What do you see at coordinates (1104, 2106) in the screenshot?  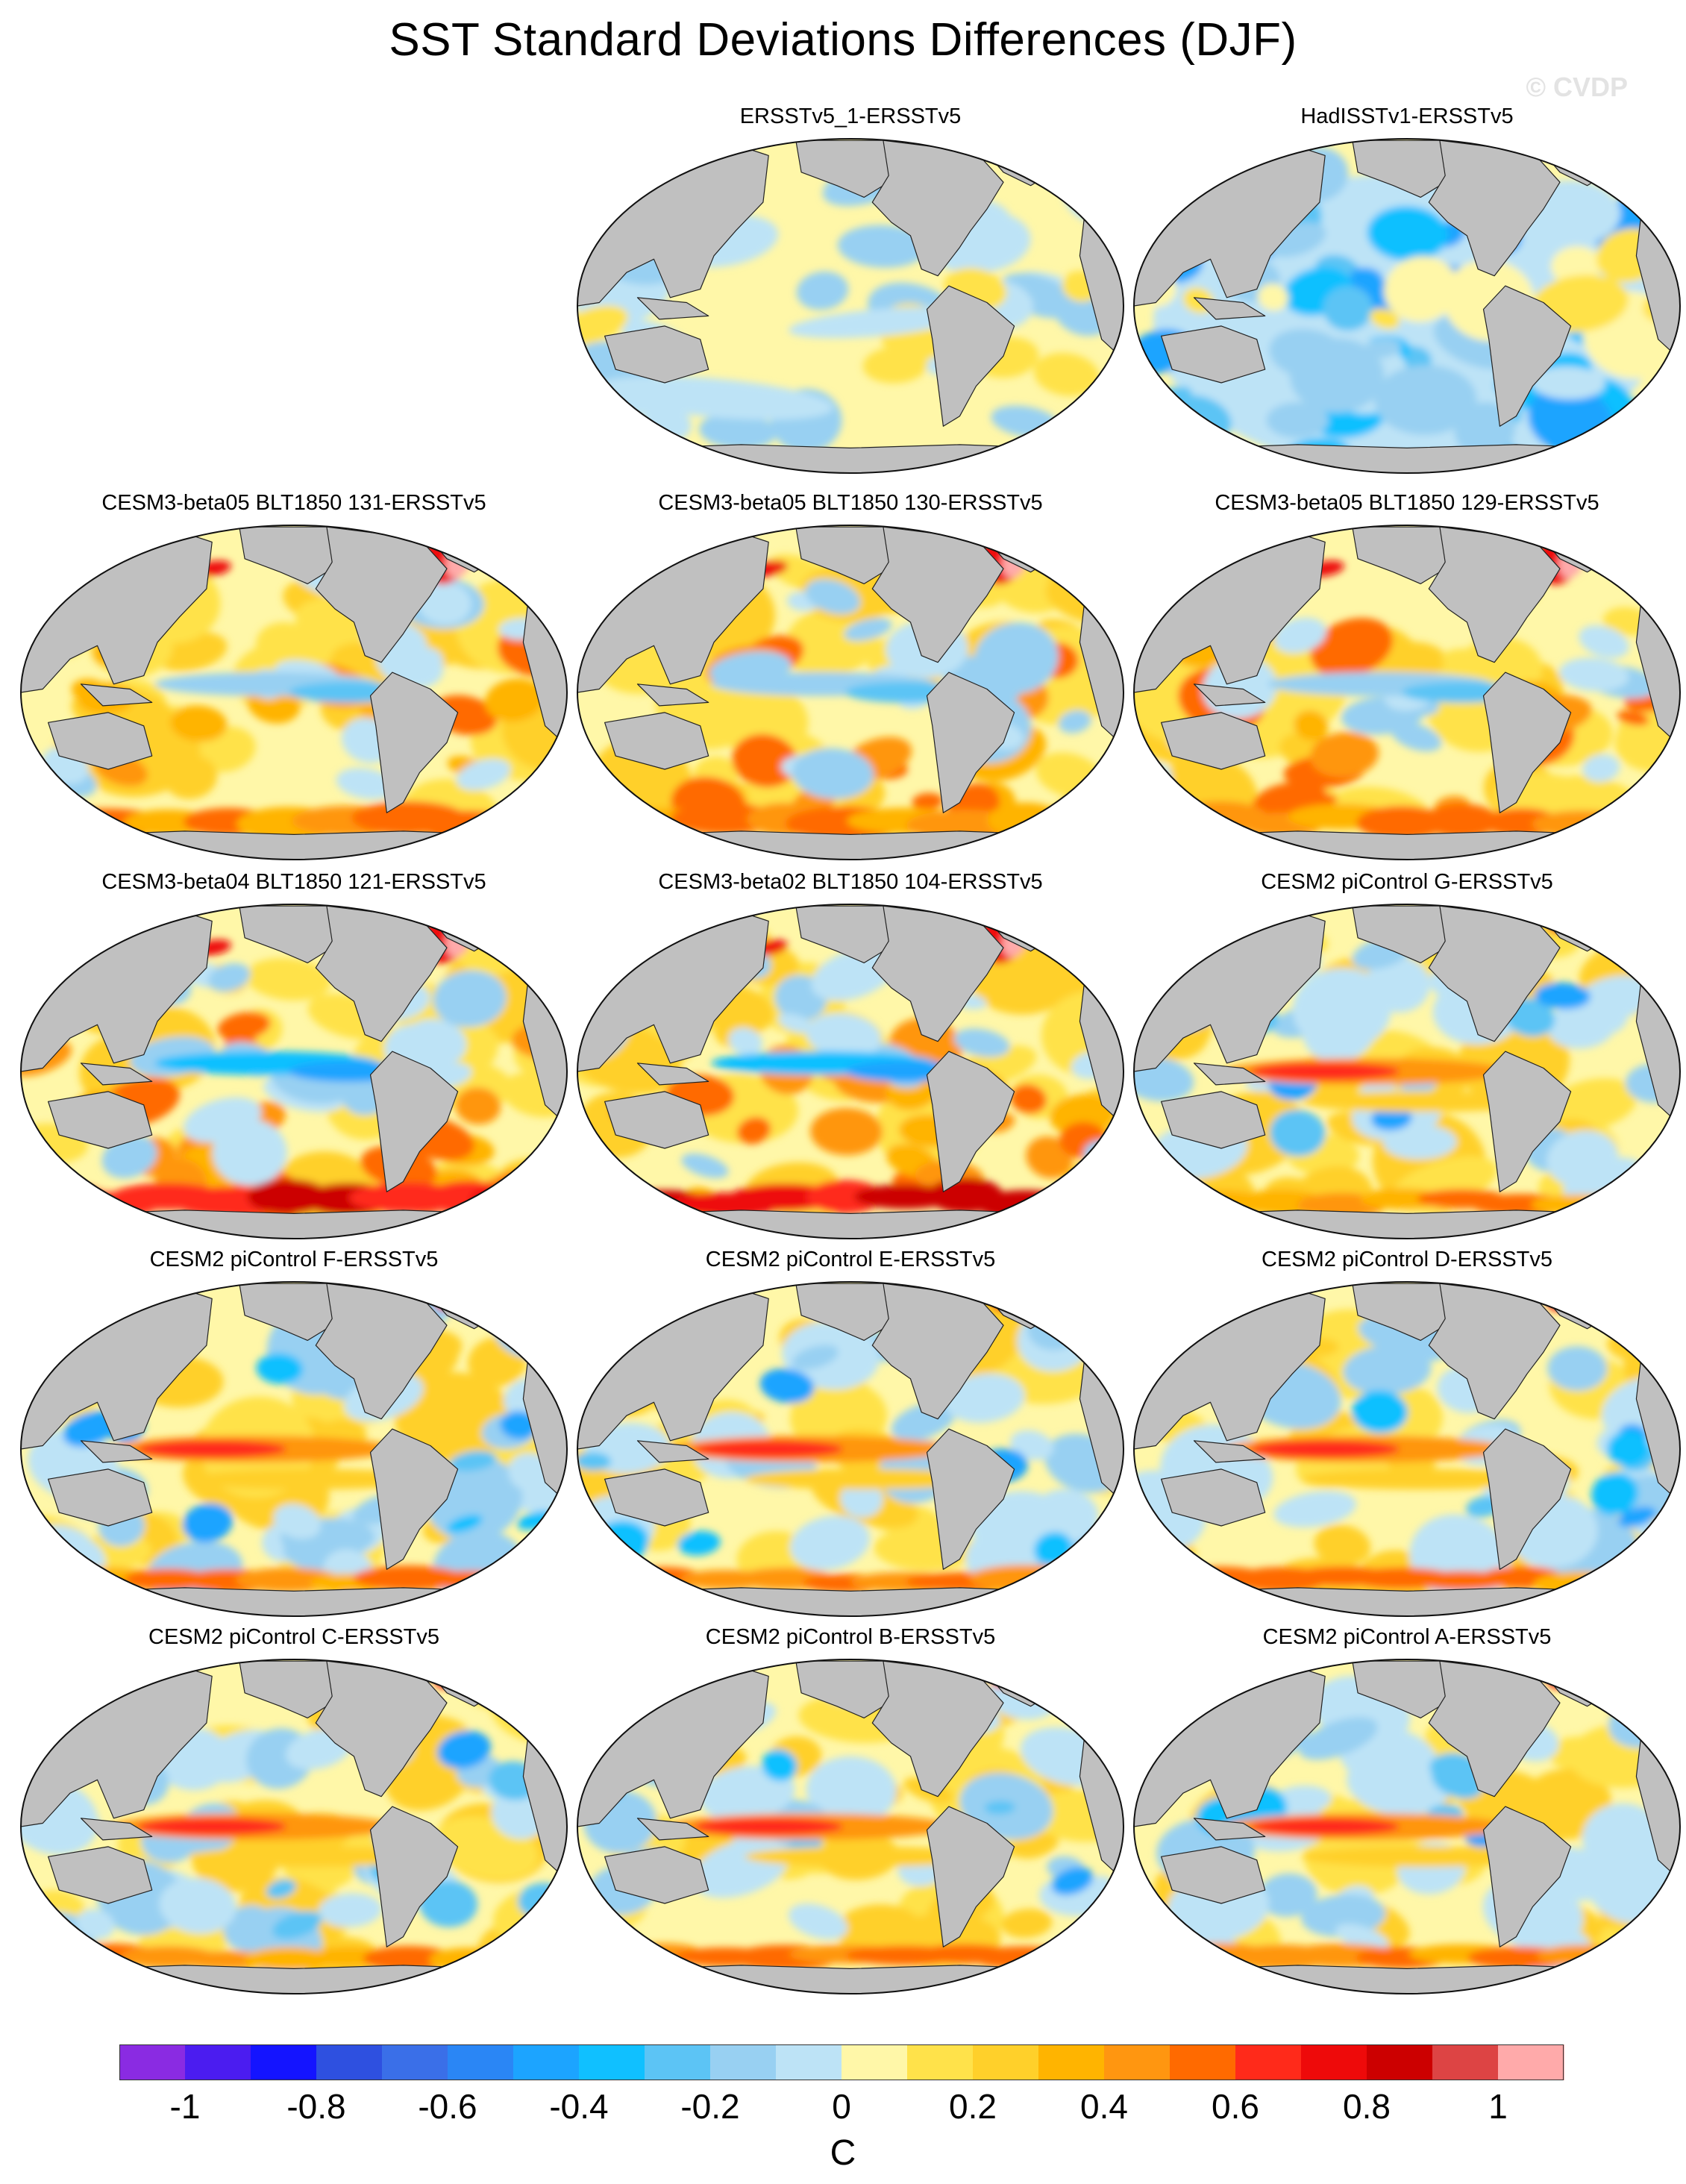 I see `colorbar-tick-label: 0.4` at bounding box center [1104, 2106].